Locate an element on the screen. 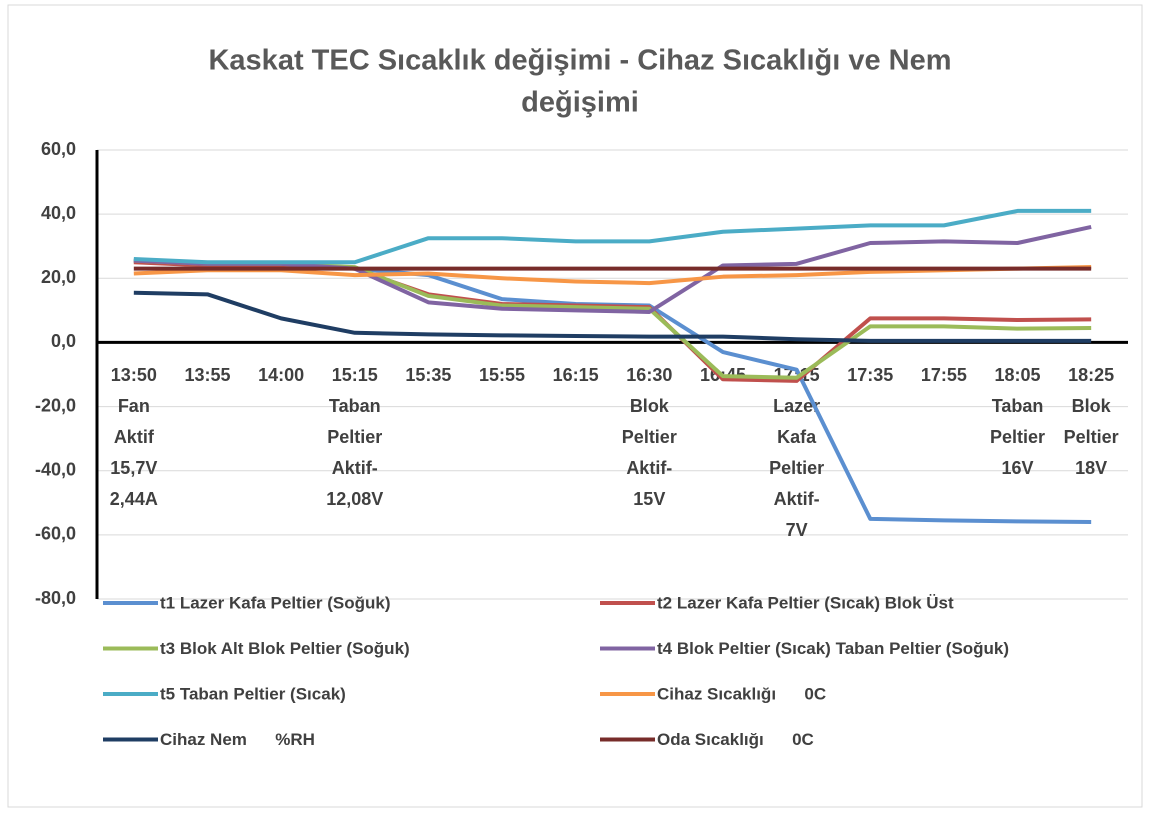 This screenshot has height=819, width=1154. y-tick-label: 40,0 is located at coordinates (58, 213).